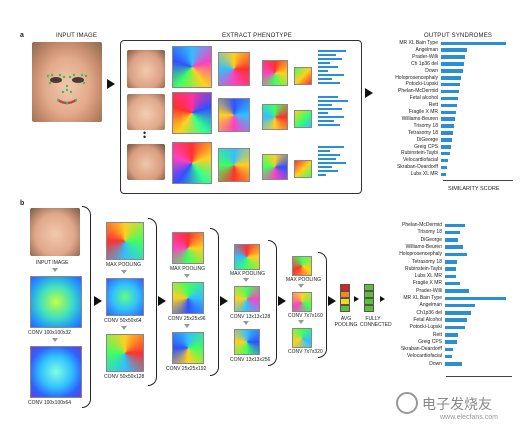 Image resolution: width=529 pixels, height=438 pixels. I want to click on syndrome-name: Greig CPS, so click(426, 146).